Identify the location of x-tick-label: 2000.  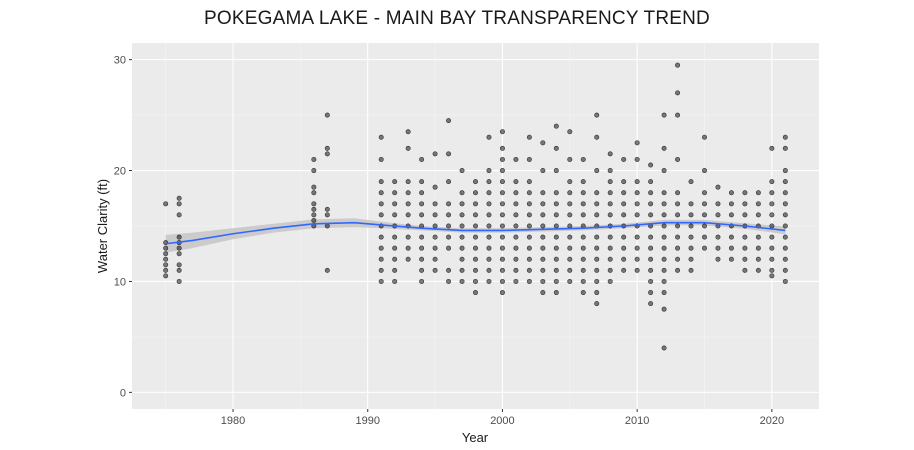
(502, 421).